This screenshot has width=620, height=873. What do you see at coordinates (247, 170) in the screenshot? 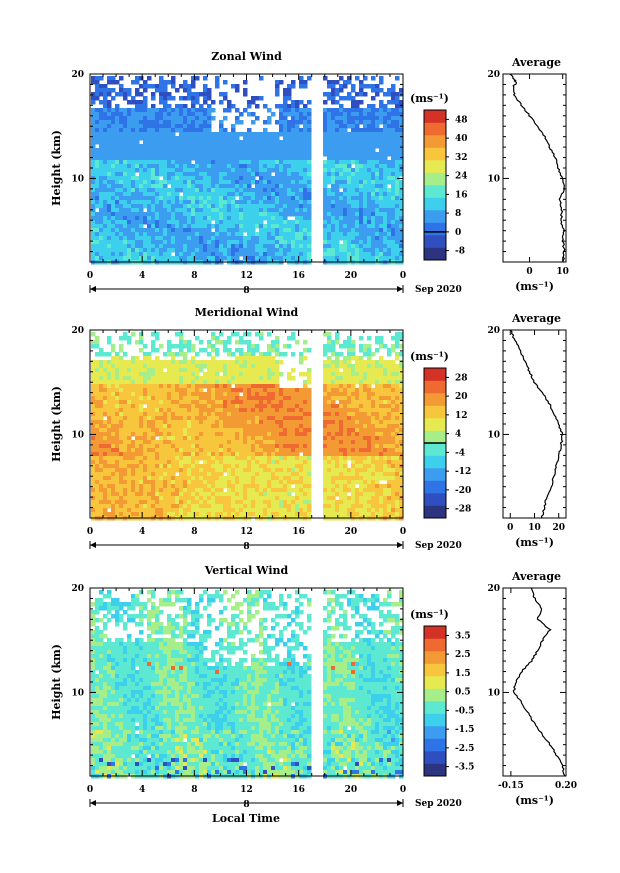
I see `zonal-heatmap` at bounding box center [247, 170].